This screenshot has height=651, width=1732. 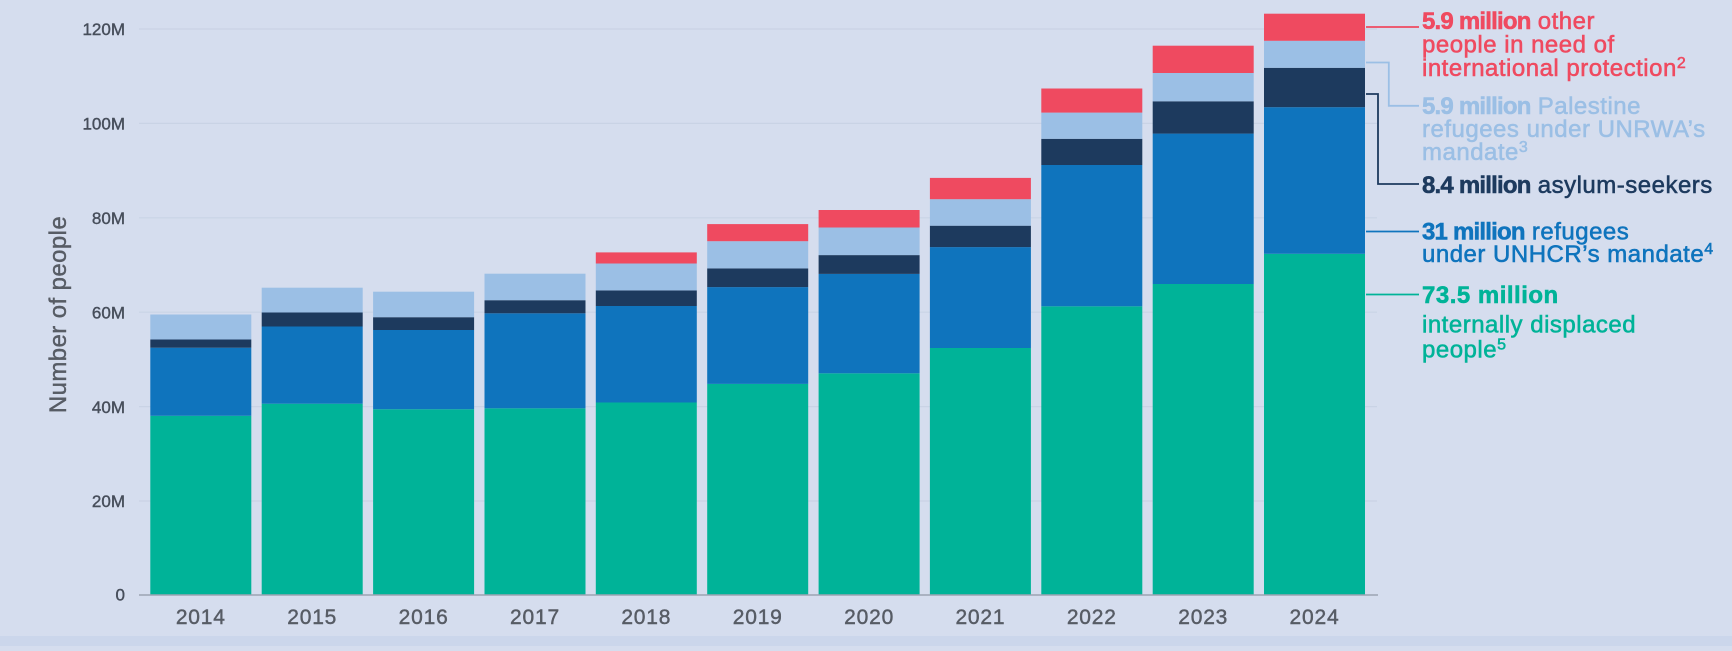 What do you see at coordinates (1203, 617) in the screenshot?
I see `svg-text: 2023` at bounding box center [1203, 617].